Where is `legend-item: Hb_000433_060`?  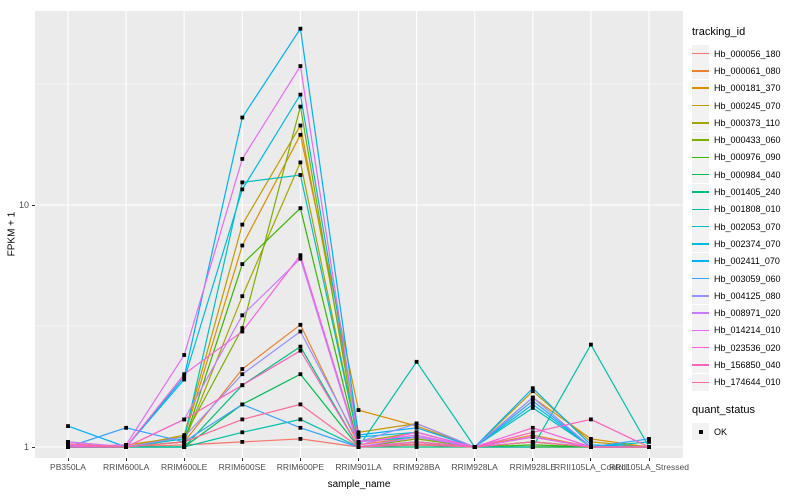 legend-item: Hb_000433_060 is located at coordinates (745, 140).